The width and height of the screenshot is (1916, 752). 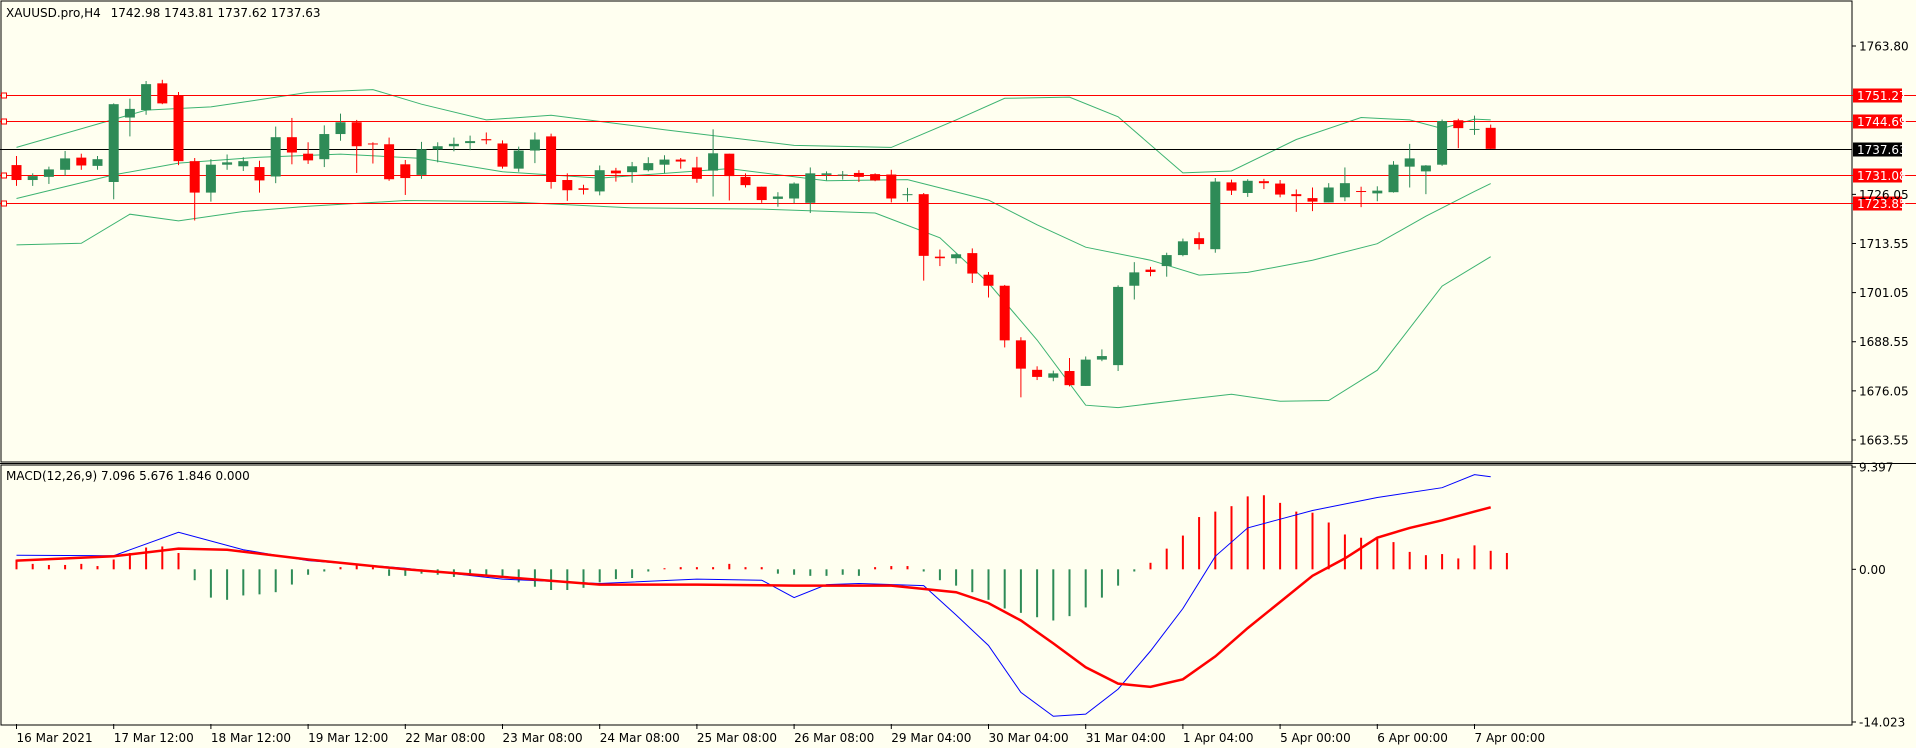 What do you see at coordinates (1510, 738) in the screenshot?
I see `time-tick-label-15: 7 Apr 00:00` at bounding box center [1510, 738].